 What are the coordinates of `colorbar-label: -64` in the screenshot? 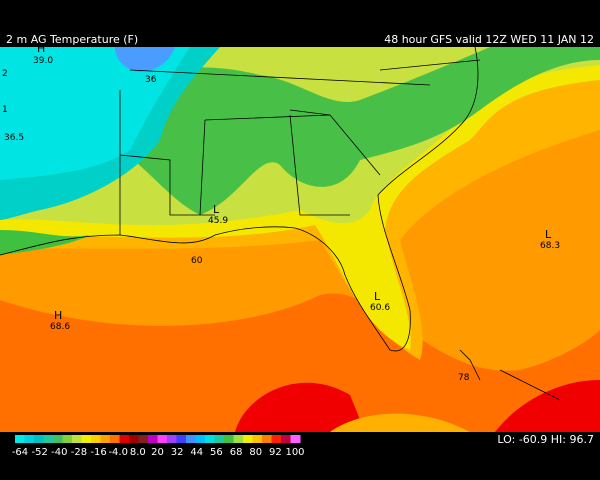 It's located at (20, 452).